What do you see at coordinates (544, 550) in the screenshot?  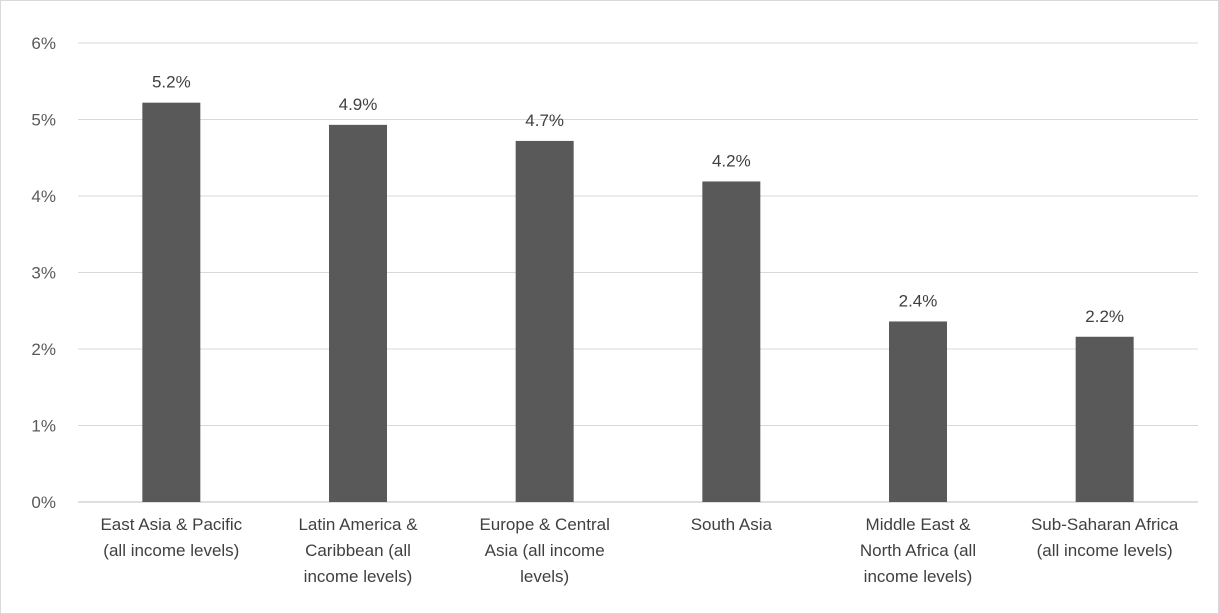 I see `x-category-label: Europe & Central Asia (all income levels)` at bounding box center [544, 550].